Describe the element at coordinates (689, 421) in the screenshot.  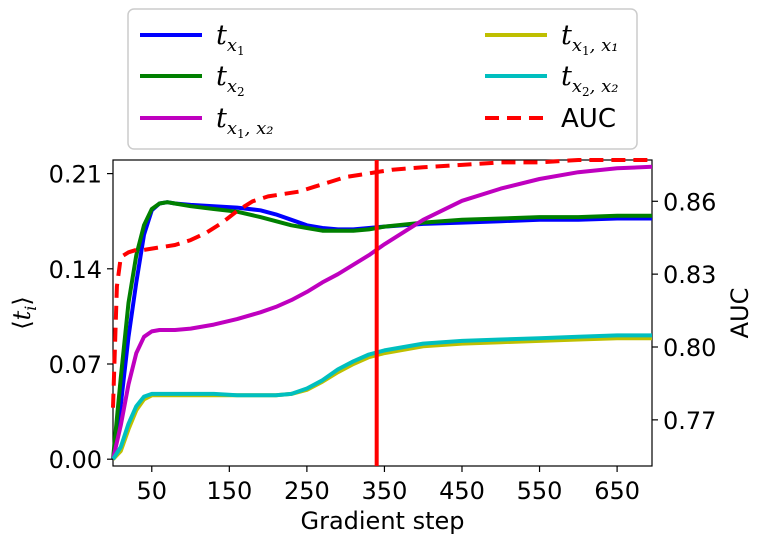
I see `y-tick-label-right-0: 0.77` at that location.